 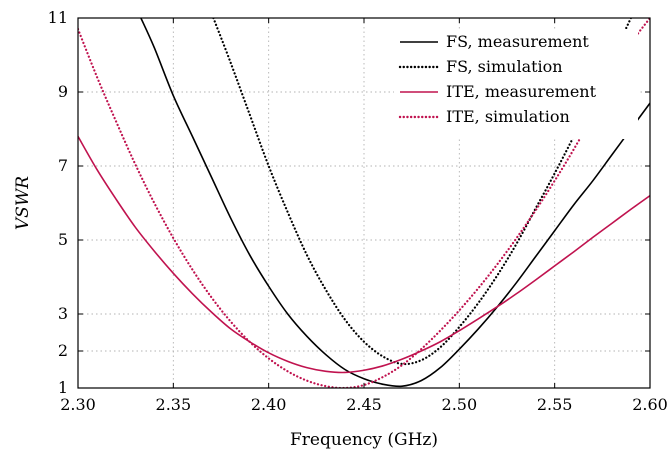 What do you see at coordinates (364, 404) in the screenshot?
I see `x-tick-label: 2.45` at bounding box center [364, 404].